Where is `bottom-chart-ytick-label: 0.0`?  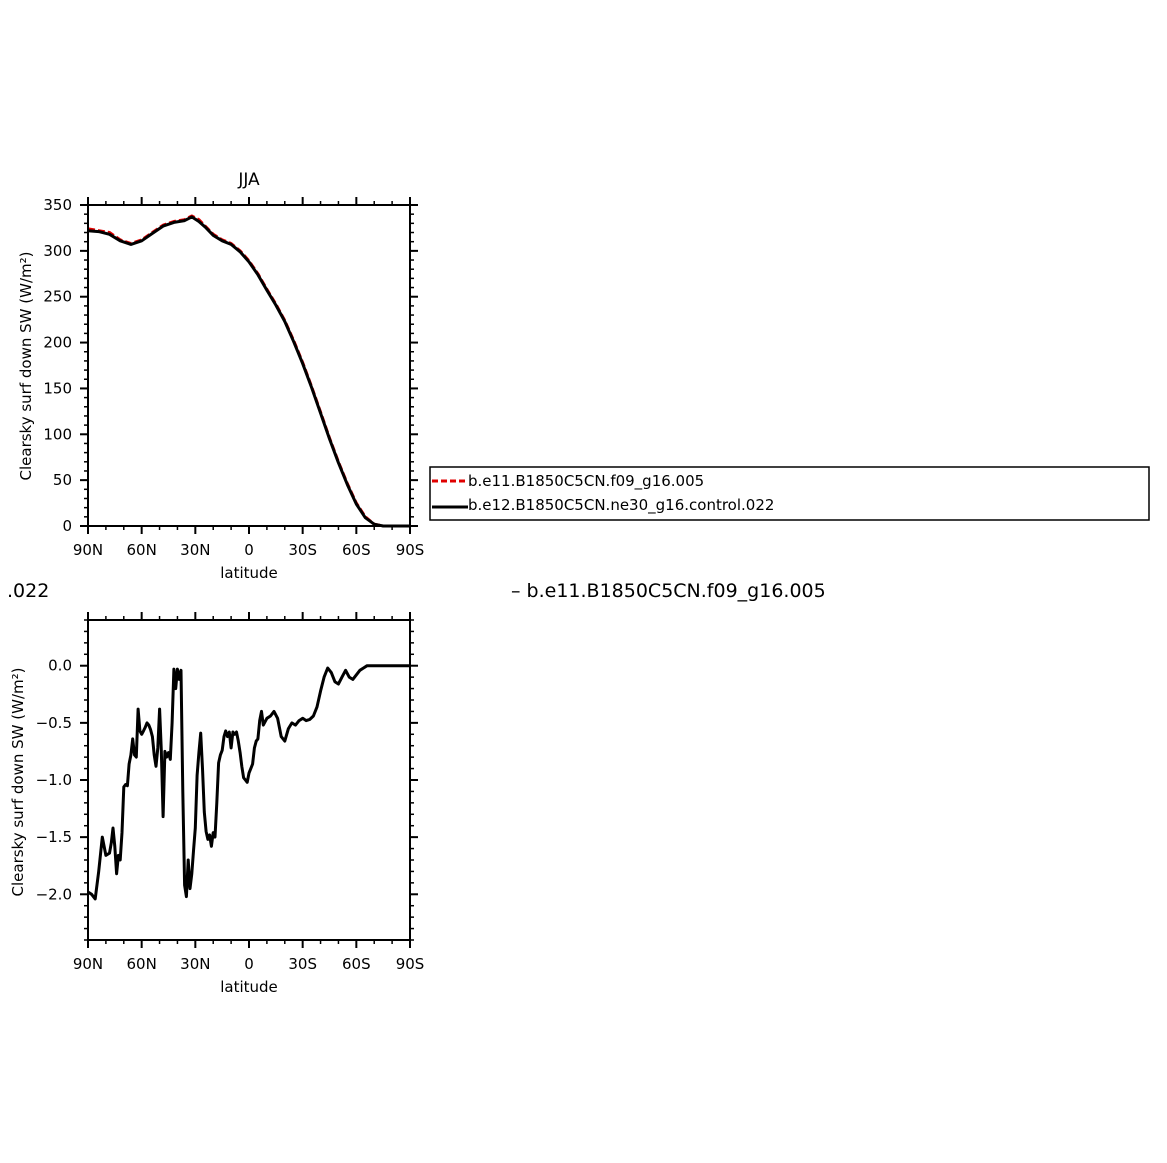
bottom-chart-ytick-label: 0.0 is located at coordinates (60, 666).